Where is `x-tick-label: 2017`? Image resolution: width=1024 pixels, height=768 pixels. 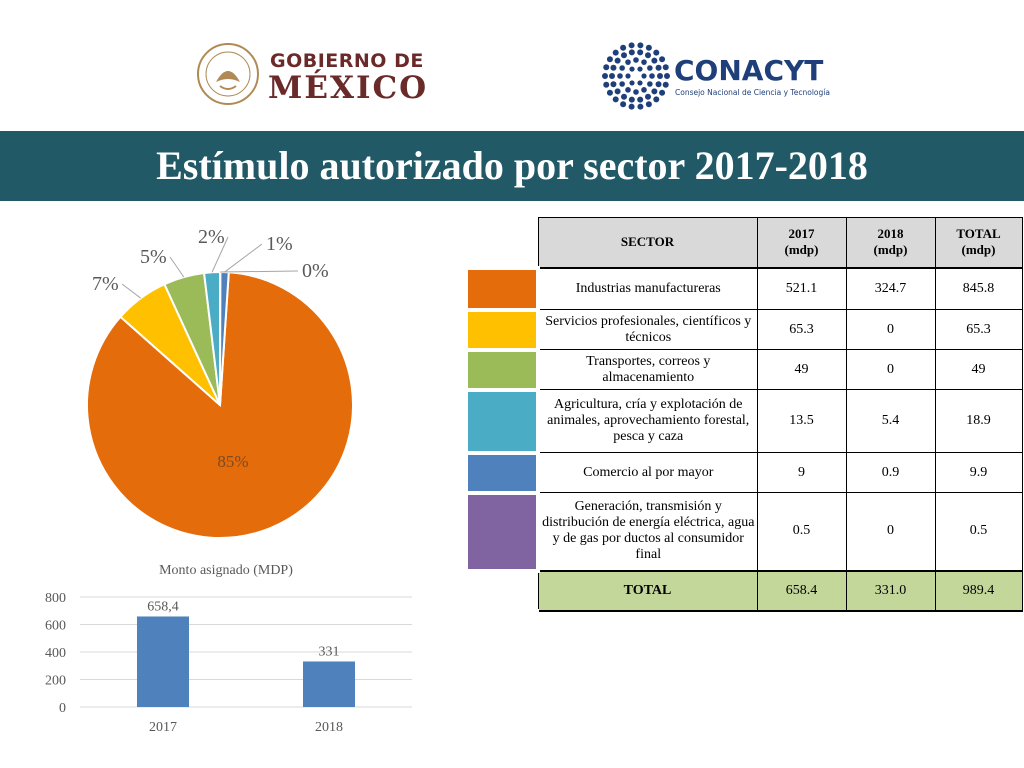 x-tick-label: 2017 is located at coordinates (163, 727).